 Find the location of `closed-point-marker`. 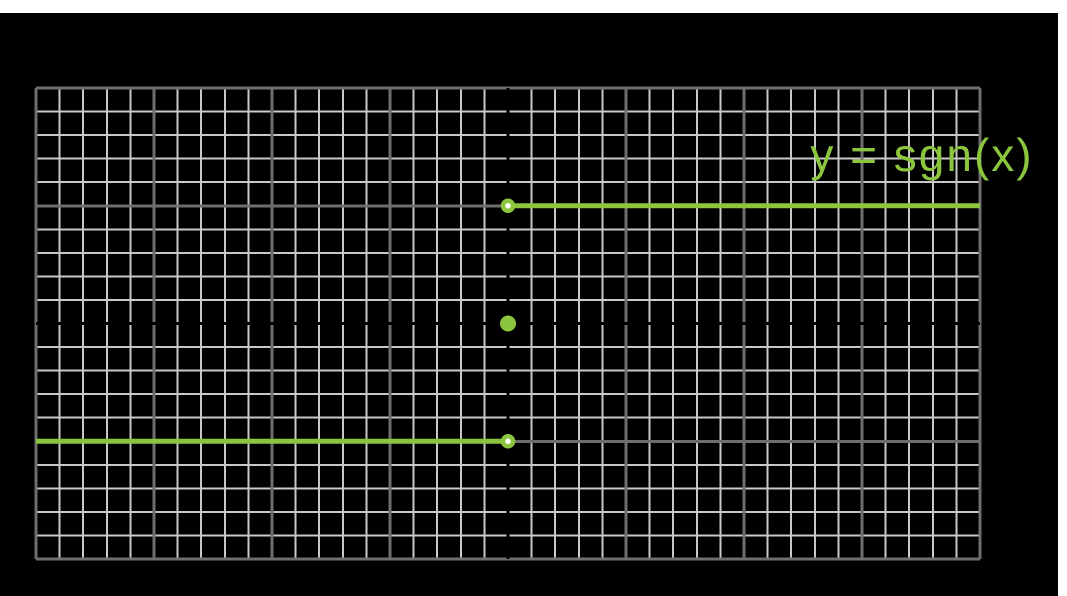

closed-point-marker is located at coordinates (508, 323).